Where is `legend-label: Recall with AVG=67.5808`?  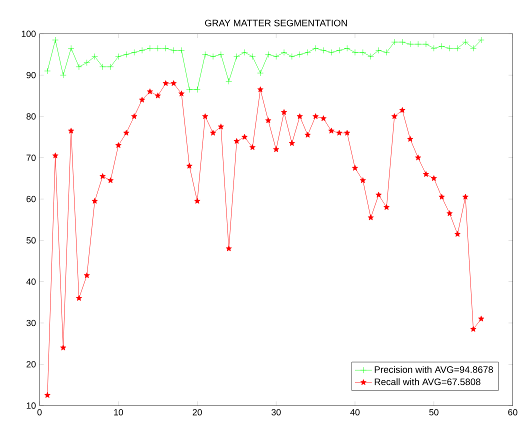 legend-label: Recall with AVG=67.5808 is located at coordinates (427, 381).